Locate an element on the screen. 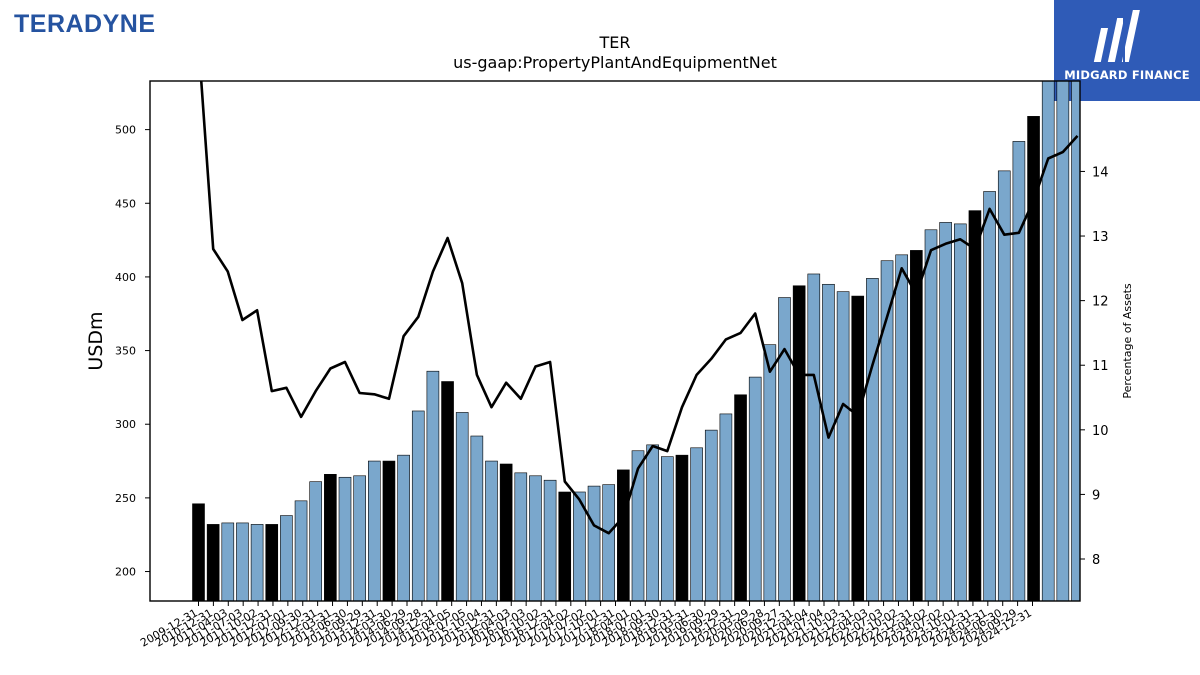  y2-tick-label: 9 is located at coordinates (1096, 495).